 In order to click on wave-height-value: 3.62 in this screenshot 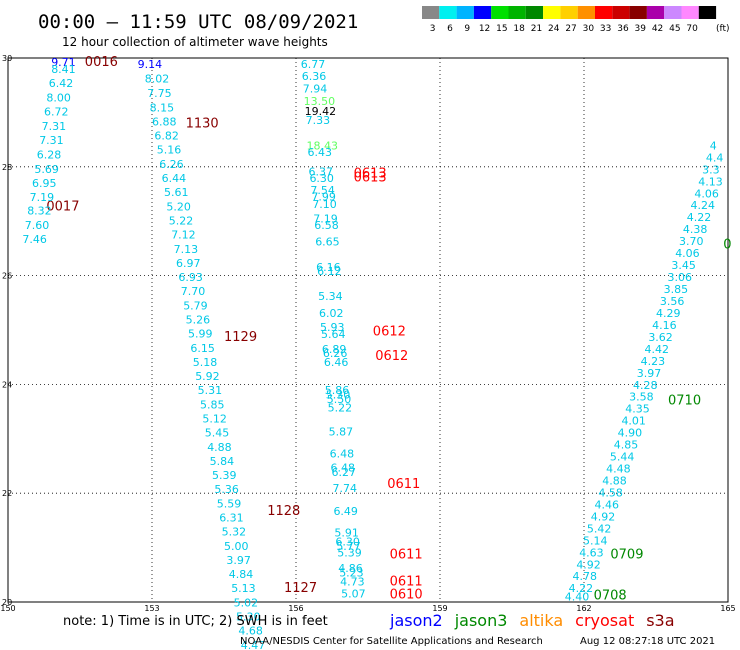, I will do `click(660, 337)`.